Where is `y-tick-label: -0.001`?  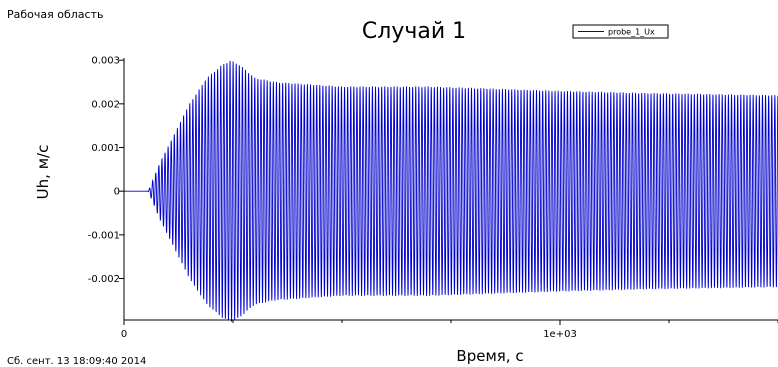
y-tick-label: -0.001 is located at coordinates (104, 235).